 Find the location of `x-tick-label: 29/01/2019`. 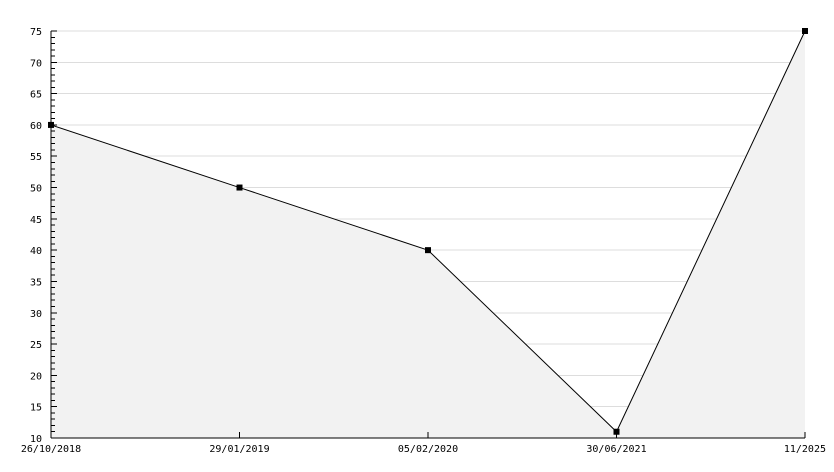

x-tick-label: 29/01/2019 is located at coordinates (239, 449).